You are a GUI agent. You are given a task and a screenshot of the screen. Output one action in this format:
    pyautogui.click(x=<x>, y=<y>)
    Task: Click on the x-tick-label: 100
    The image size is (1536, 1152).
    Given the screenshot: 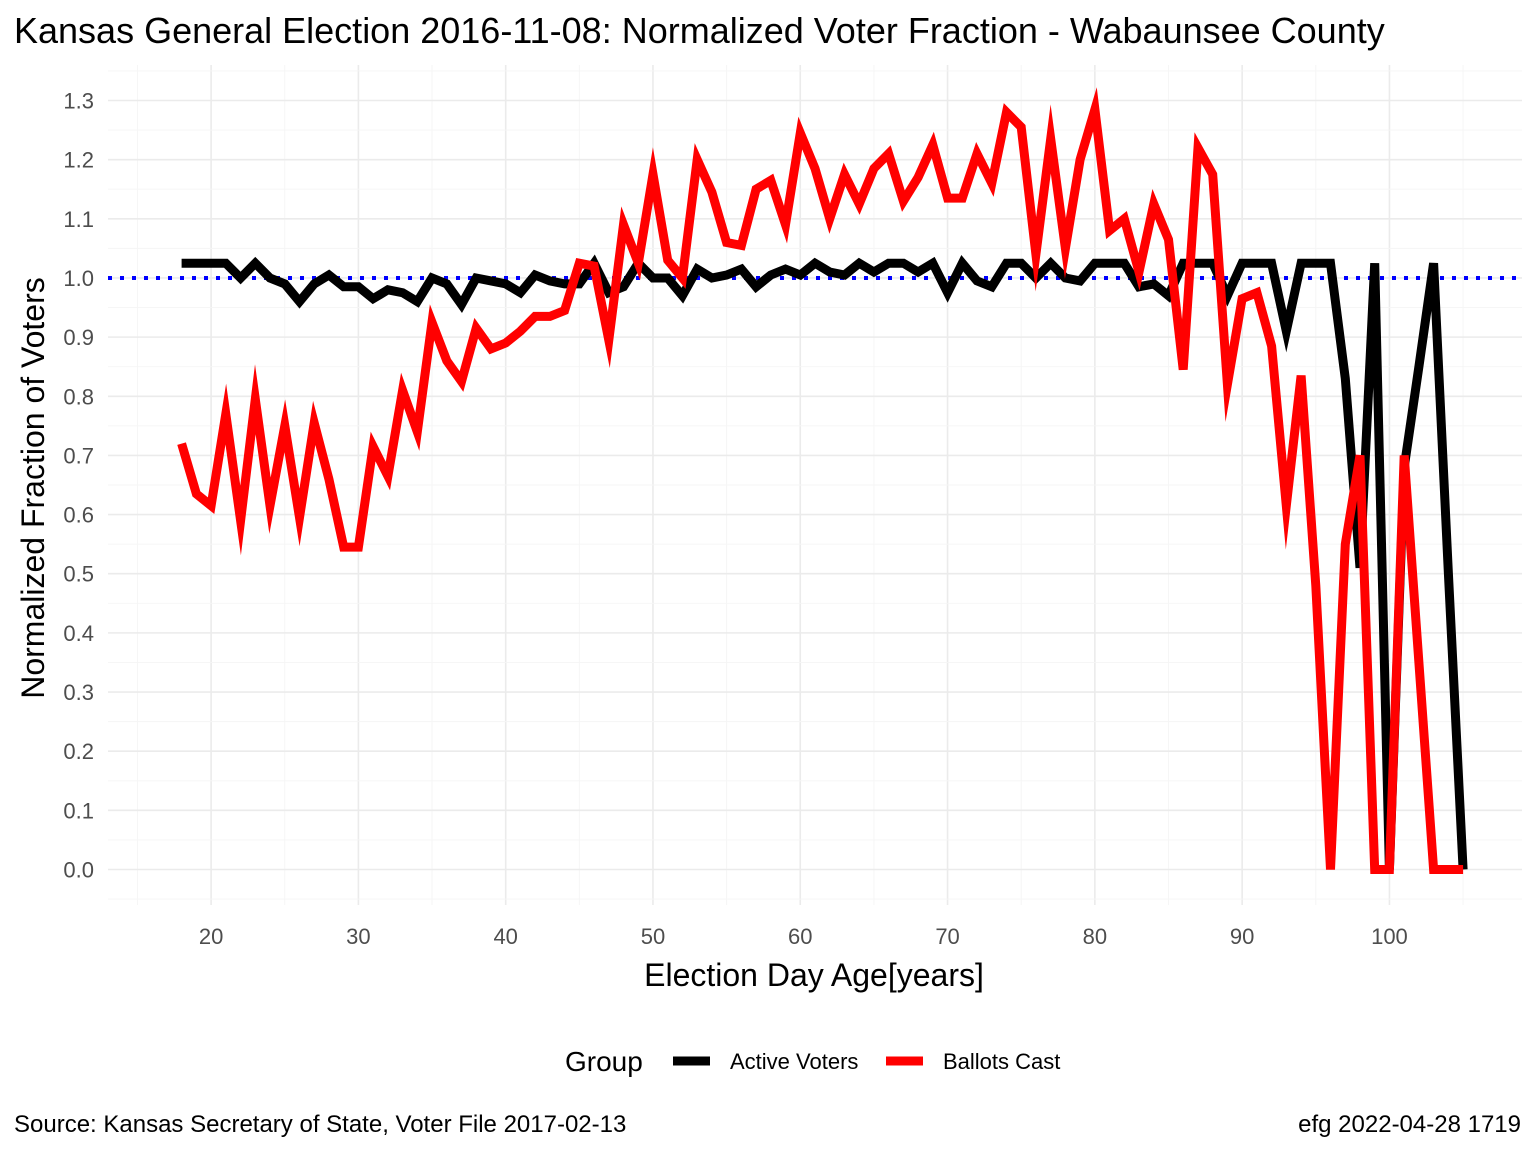 What is the action you would take?
    pyautogui.click(x=1389, y=936)
    